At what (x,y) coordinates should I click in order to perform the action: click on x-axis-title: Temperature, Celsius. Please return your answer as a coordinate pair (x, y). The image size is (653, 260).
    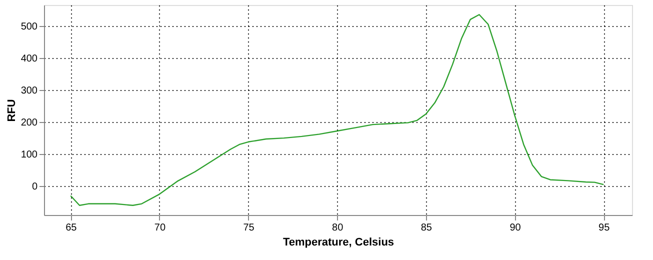
    Looking at the image, I should click on (338, 242).